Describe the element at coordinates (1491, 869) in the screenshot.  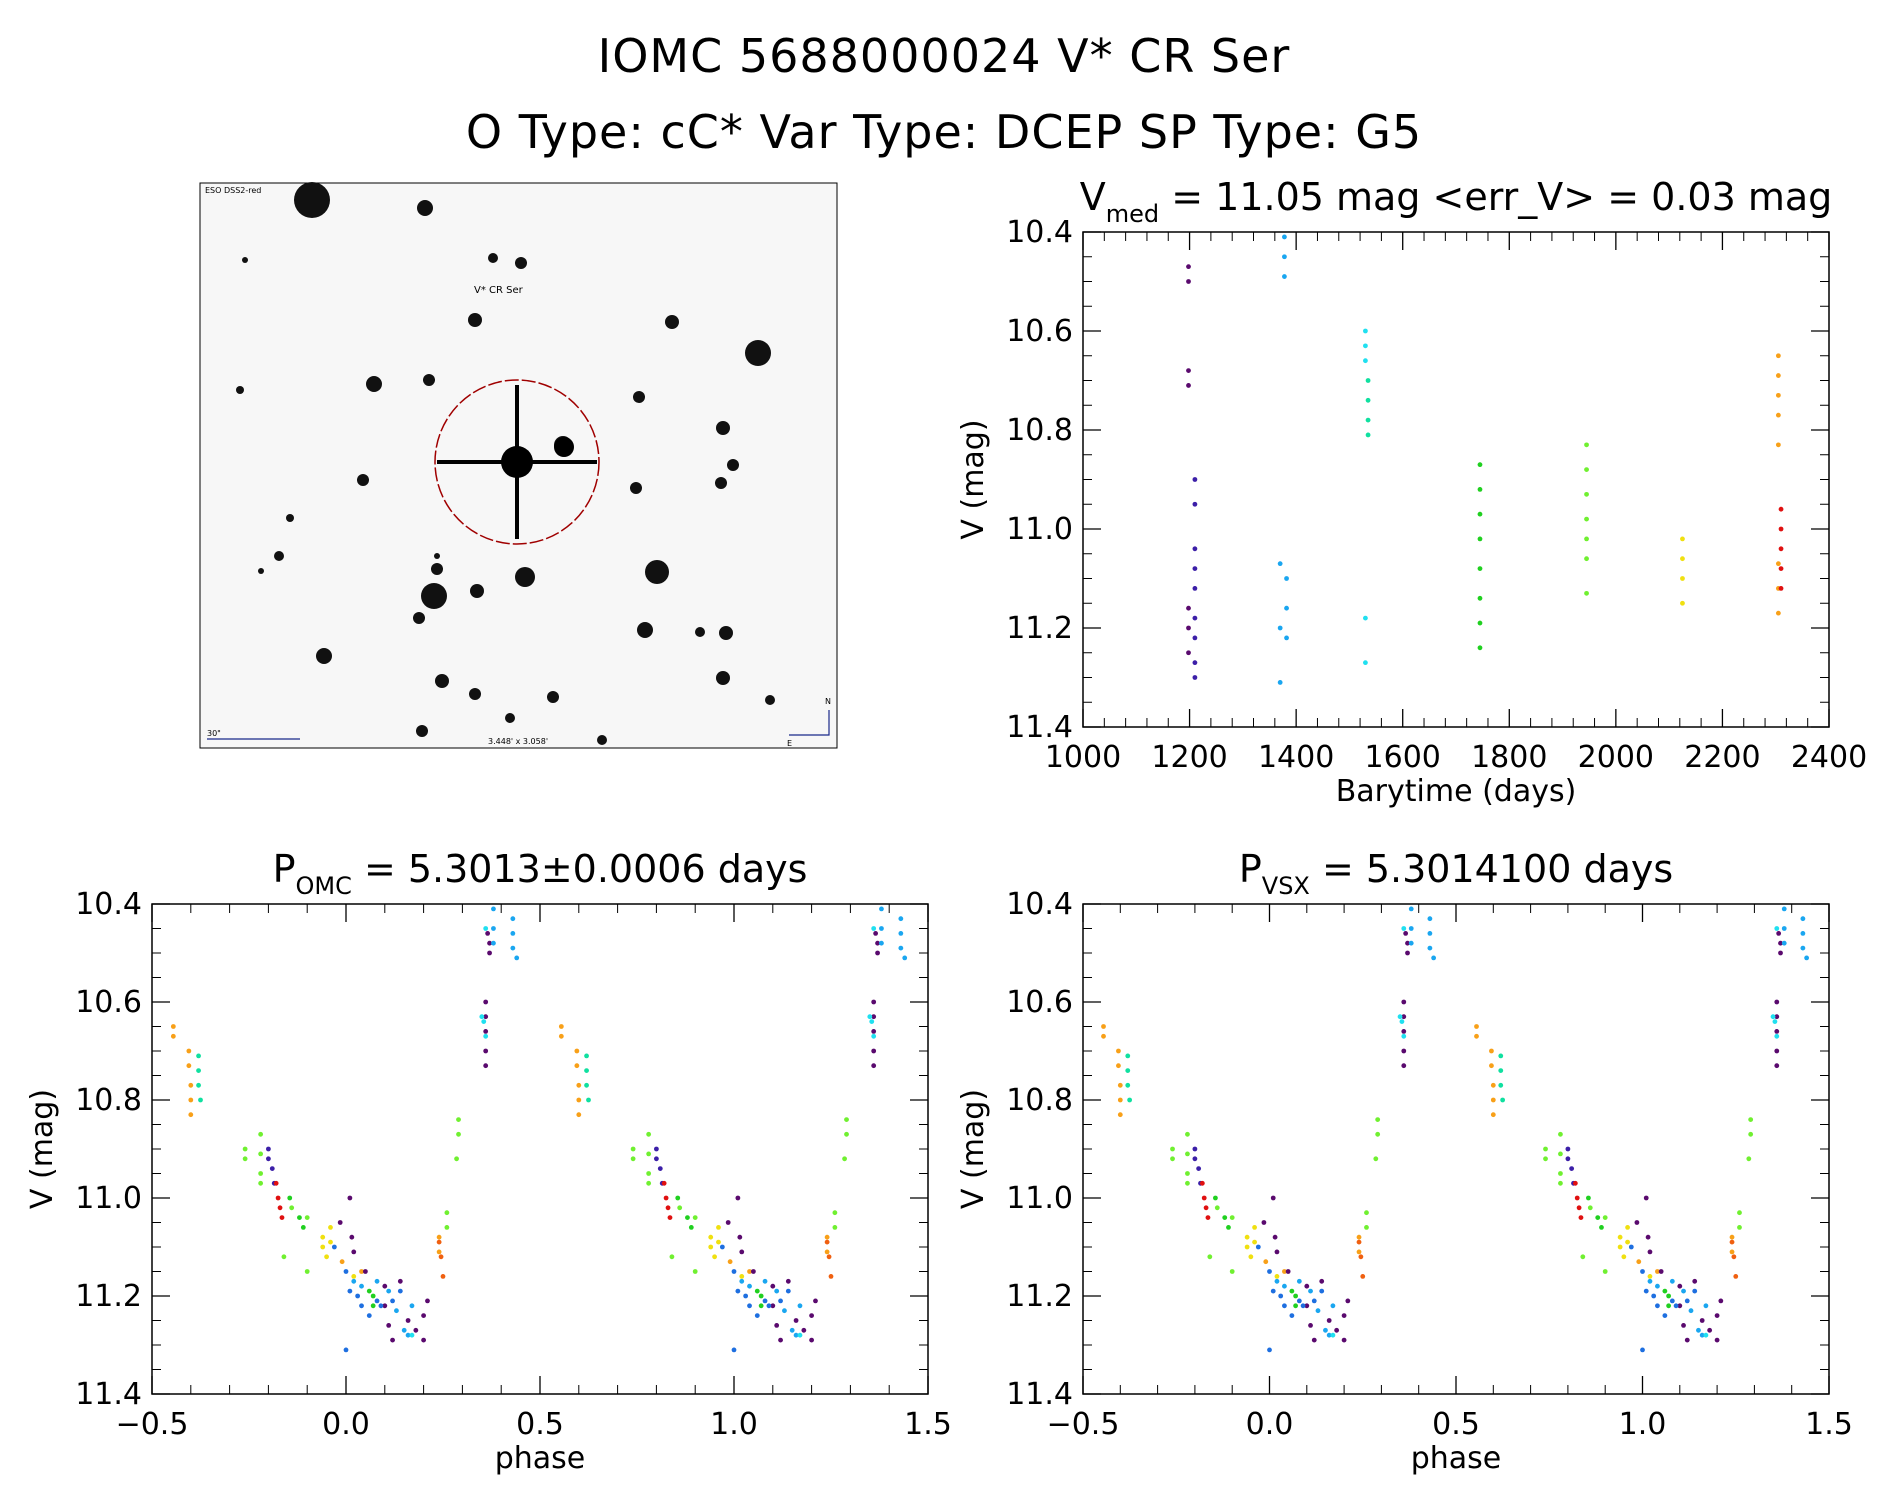
I see `title-text: = 5.3014100 days` at that location.